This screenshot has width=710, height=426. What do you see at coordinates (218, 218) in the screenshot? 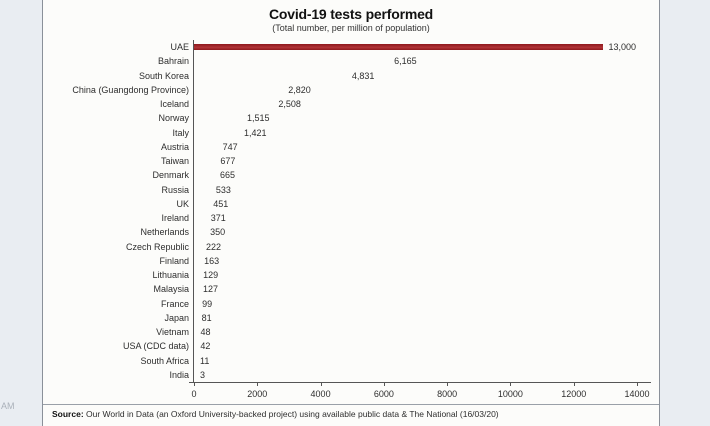
I see `value-label: 371` at bounding box center [218, 218].